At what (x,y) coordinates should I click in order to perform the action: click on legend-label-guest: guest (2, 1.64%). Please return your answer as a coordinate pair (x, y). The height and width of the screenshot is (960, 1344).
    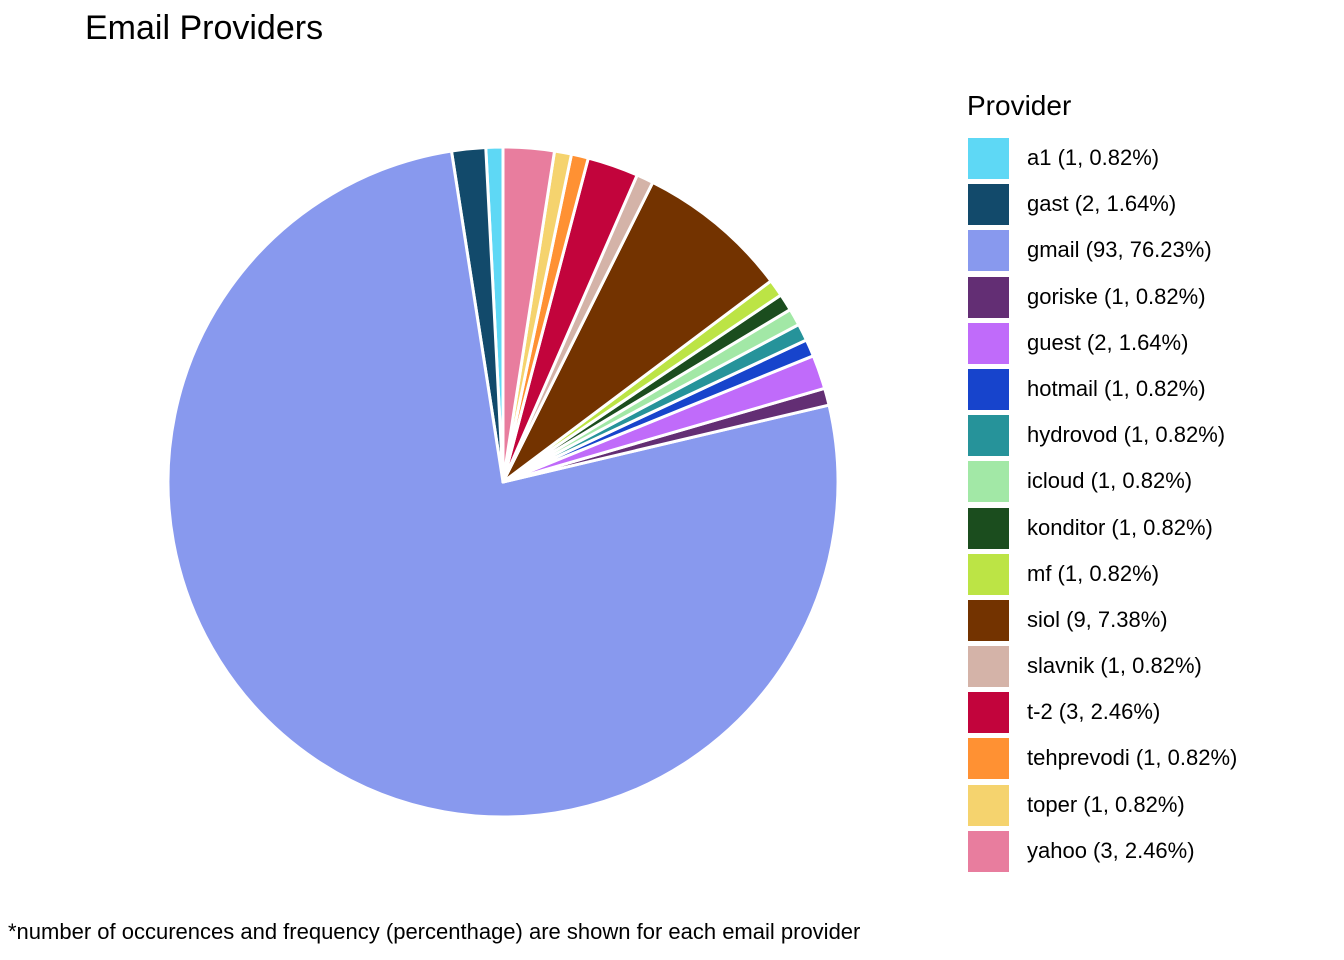
    Looking at the image, I should click on (1108, 342).